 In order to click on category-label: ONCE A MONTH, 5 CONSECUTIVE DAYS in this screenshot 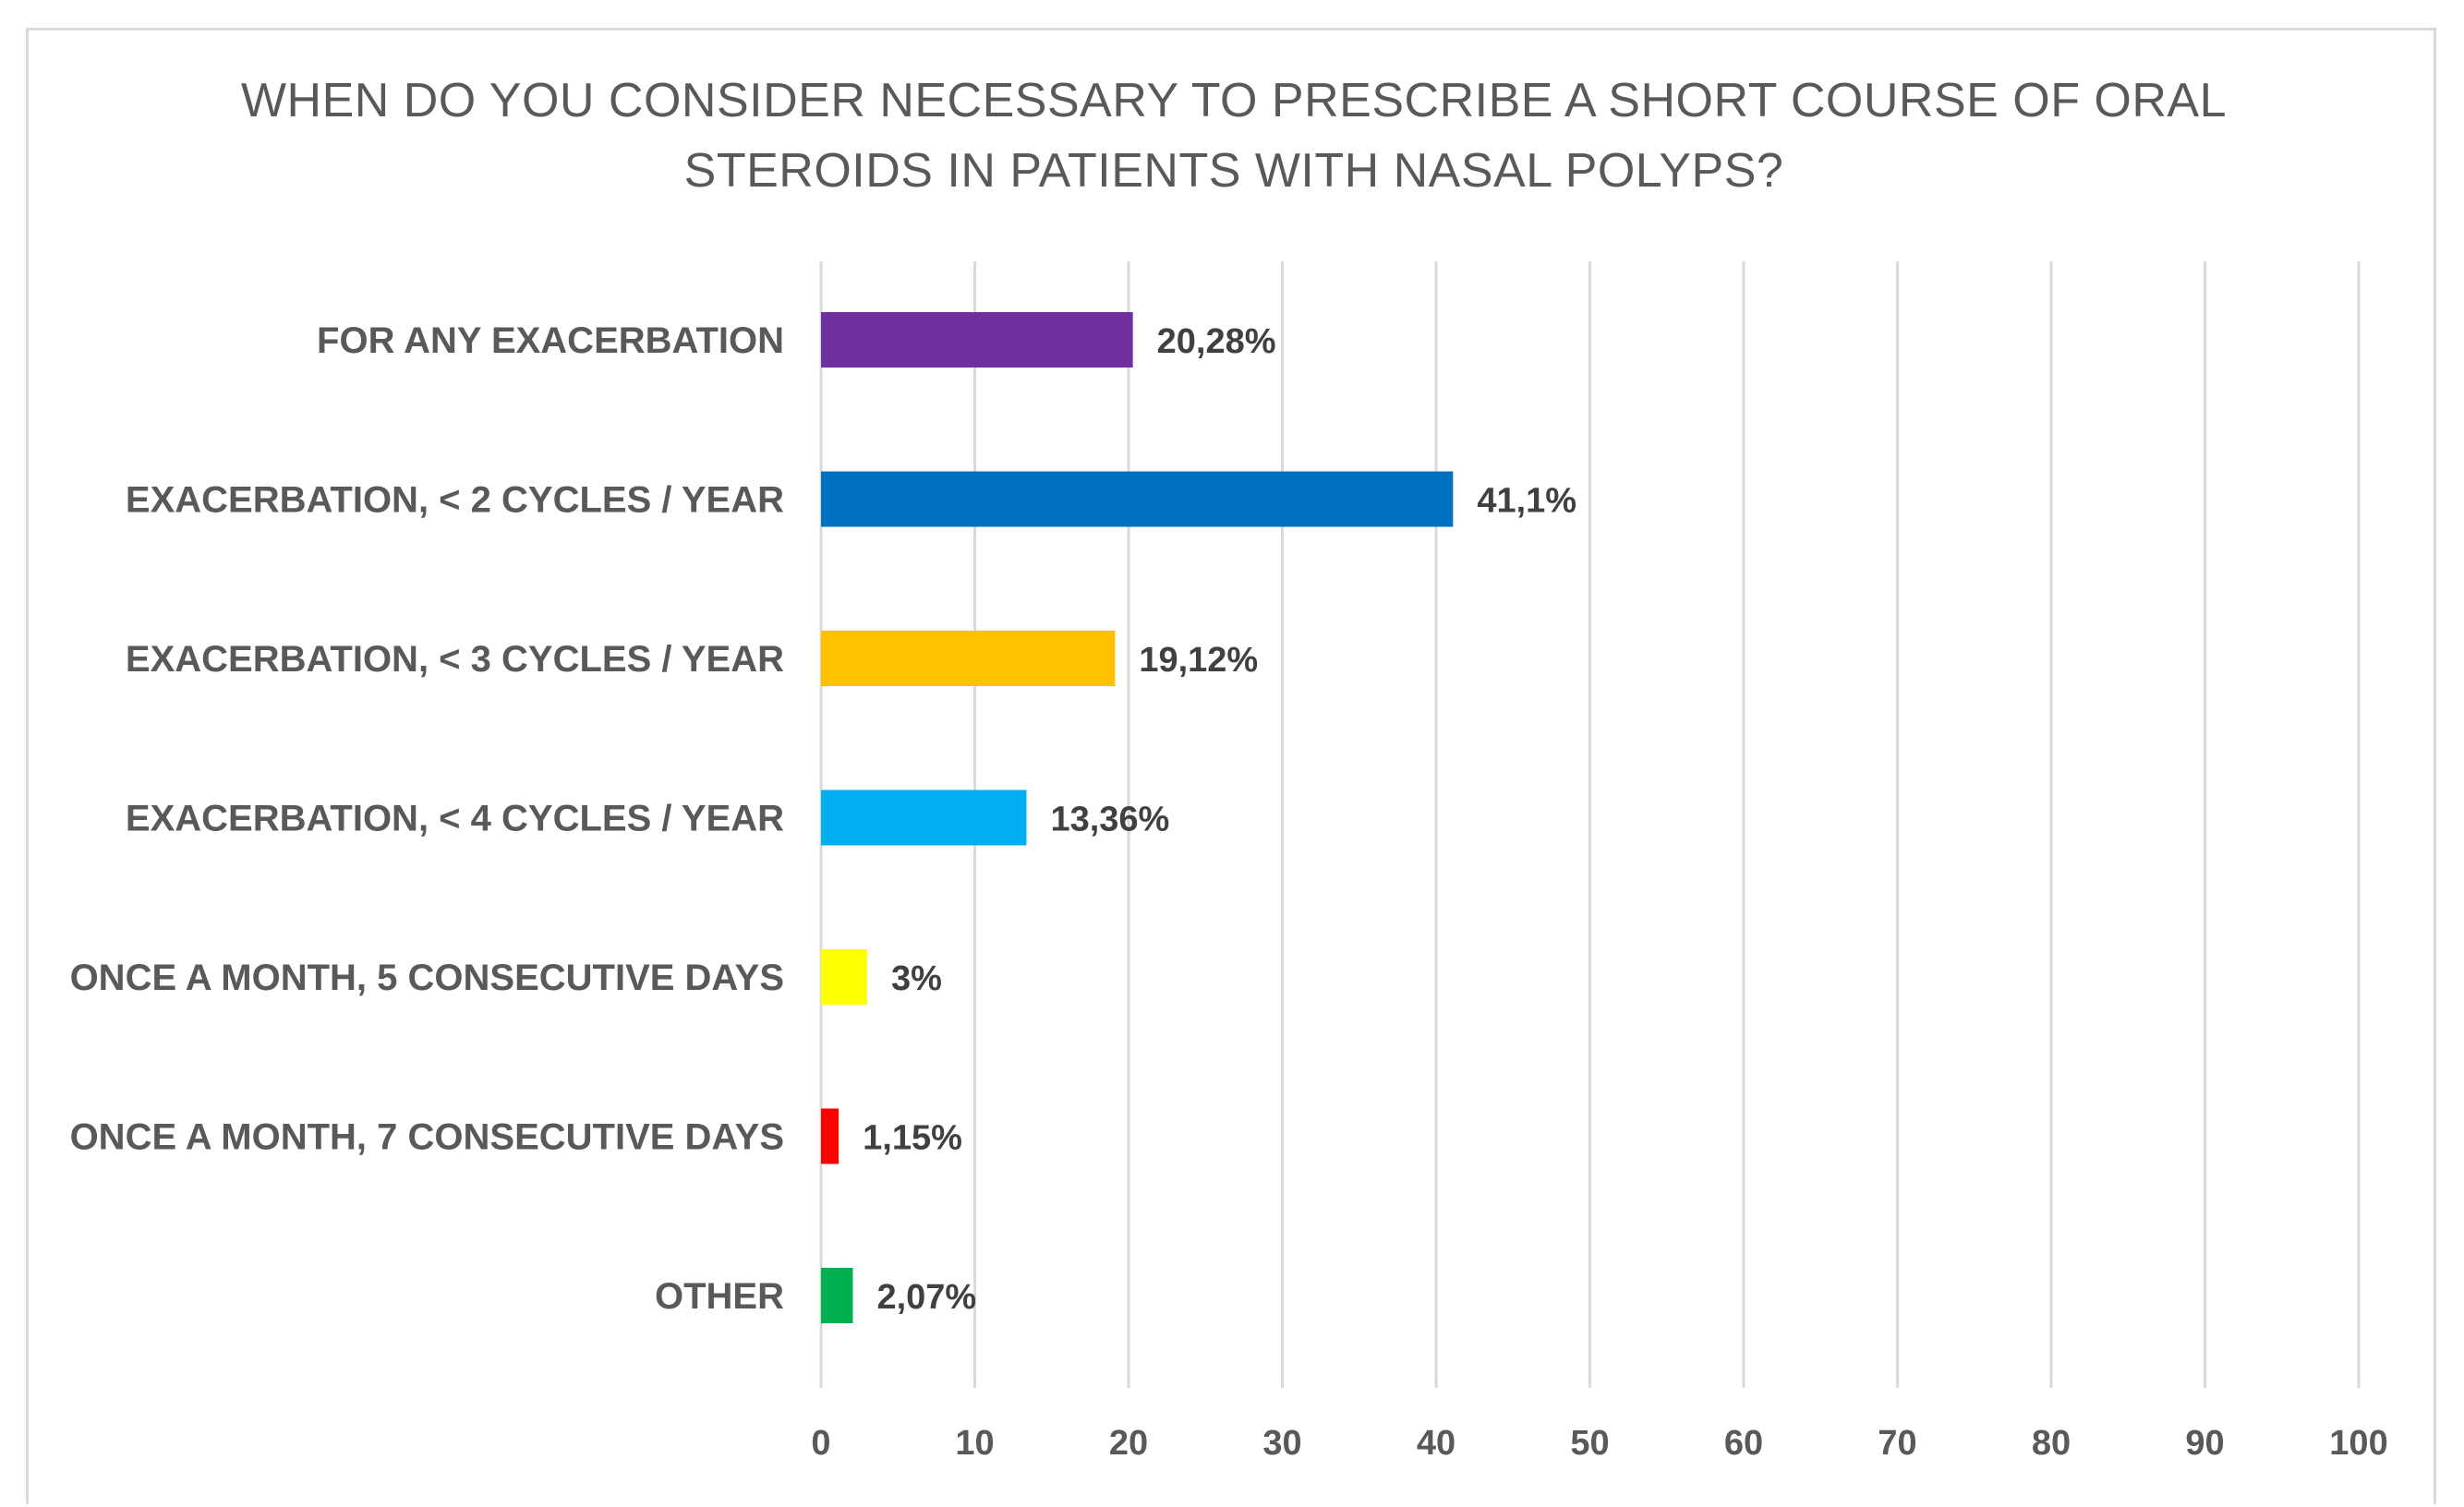, I will do `click(427, 978)`.